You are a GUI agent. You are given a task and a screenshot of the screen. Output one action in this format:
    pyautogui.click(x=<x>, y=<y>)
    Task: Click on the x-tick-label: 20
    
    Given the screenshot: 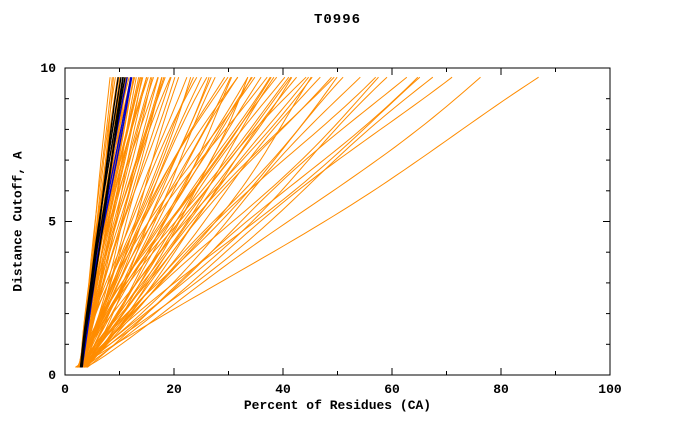 What is the action you would take?
    pyautogui.click(x=174, y=389)
    